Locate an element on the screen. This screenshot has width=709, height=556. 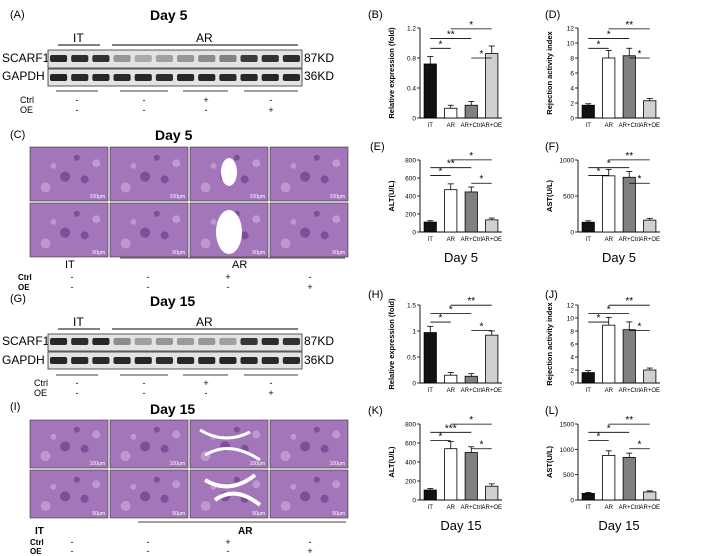
blot-g-protein-scarf1: SCARF1 is located at coordinates (26, 341).